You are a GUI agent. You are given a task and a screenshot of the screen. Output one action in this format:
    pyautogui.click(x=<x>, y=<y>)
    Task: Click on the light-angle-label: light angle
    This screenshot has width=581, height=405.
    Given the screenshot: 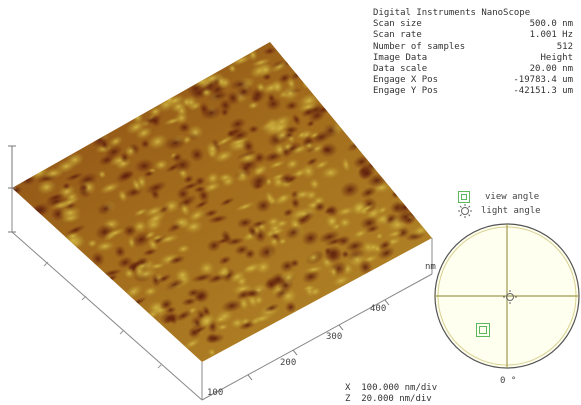 What is the action you would take?
    pyautogui.click(x=511, y=211)
    